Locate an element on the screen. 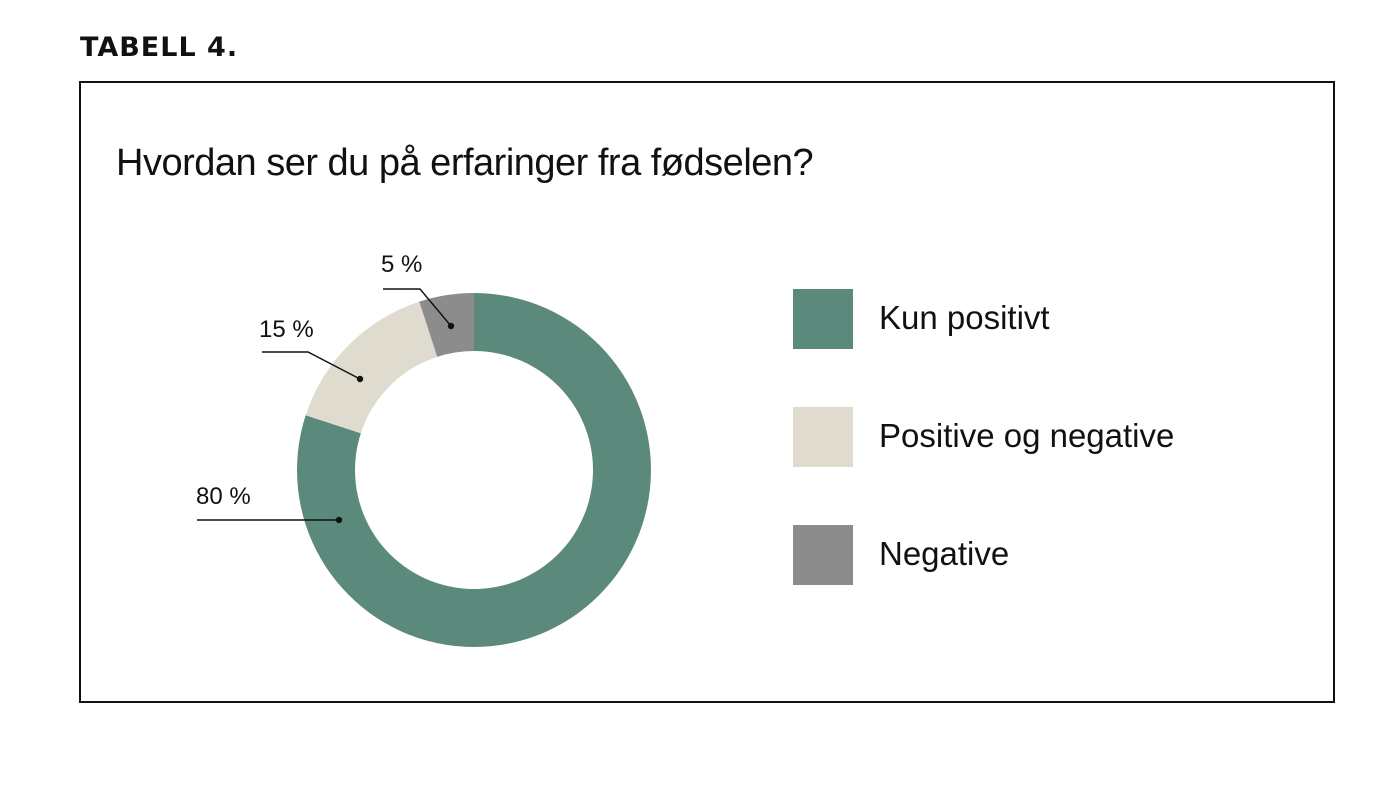  donut-slice-negative is located at coordinates (446, 325).